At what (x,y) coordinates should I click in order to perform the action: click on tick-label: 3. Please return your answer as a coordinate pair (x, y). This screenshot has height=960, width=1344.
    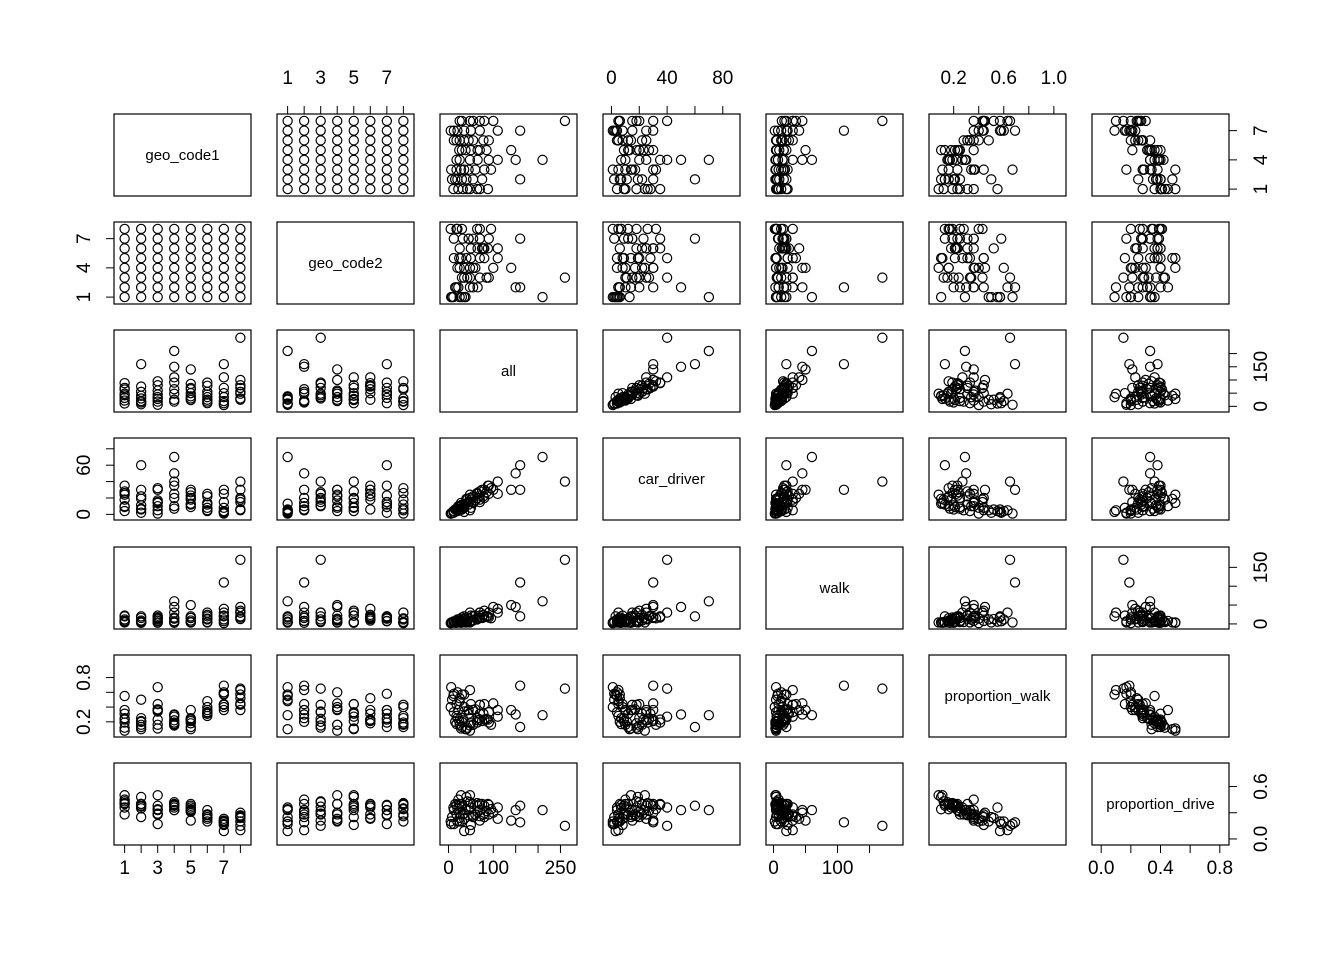
    Looking at the image, I should click on (320, 78).